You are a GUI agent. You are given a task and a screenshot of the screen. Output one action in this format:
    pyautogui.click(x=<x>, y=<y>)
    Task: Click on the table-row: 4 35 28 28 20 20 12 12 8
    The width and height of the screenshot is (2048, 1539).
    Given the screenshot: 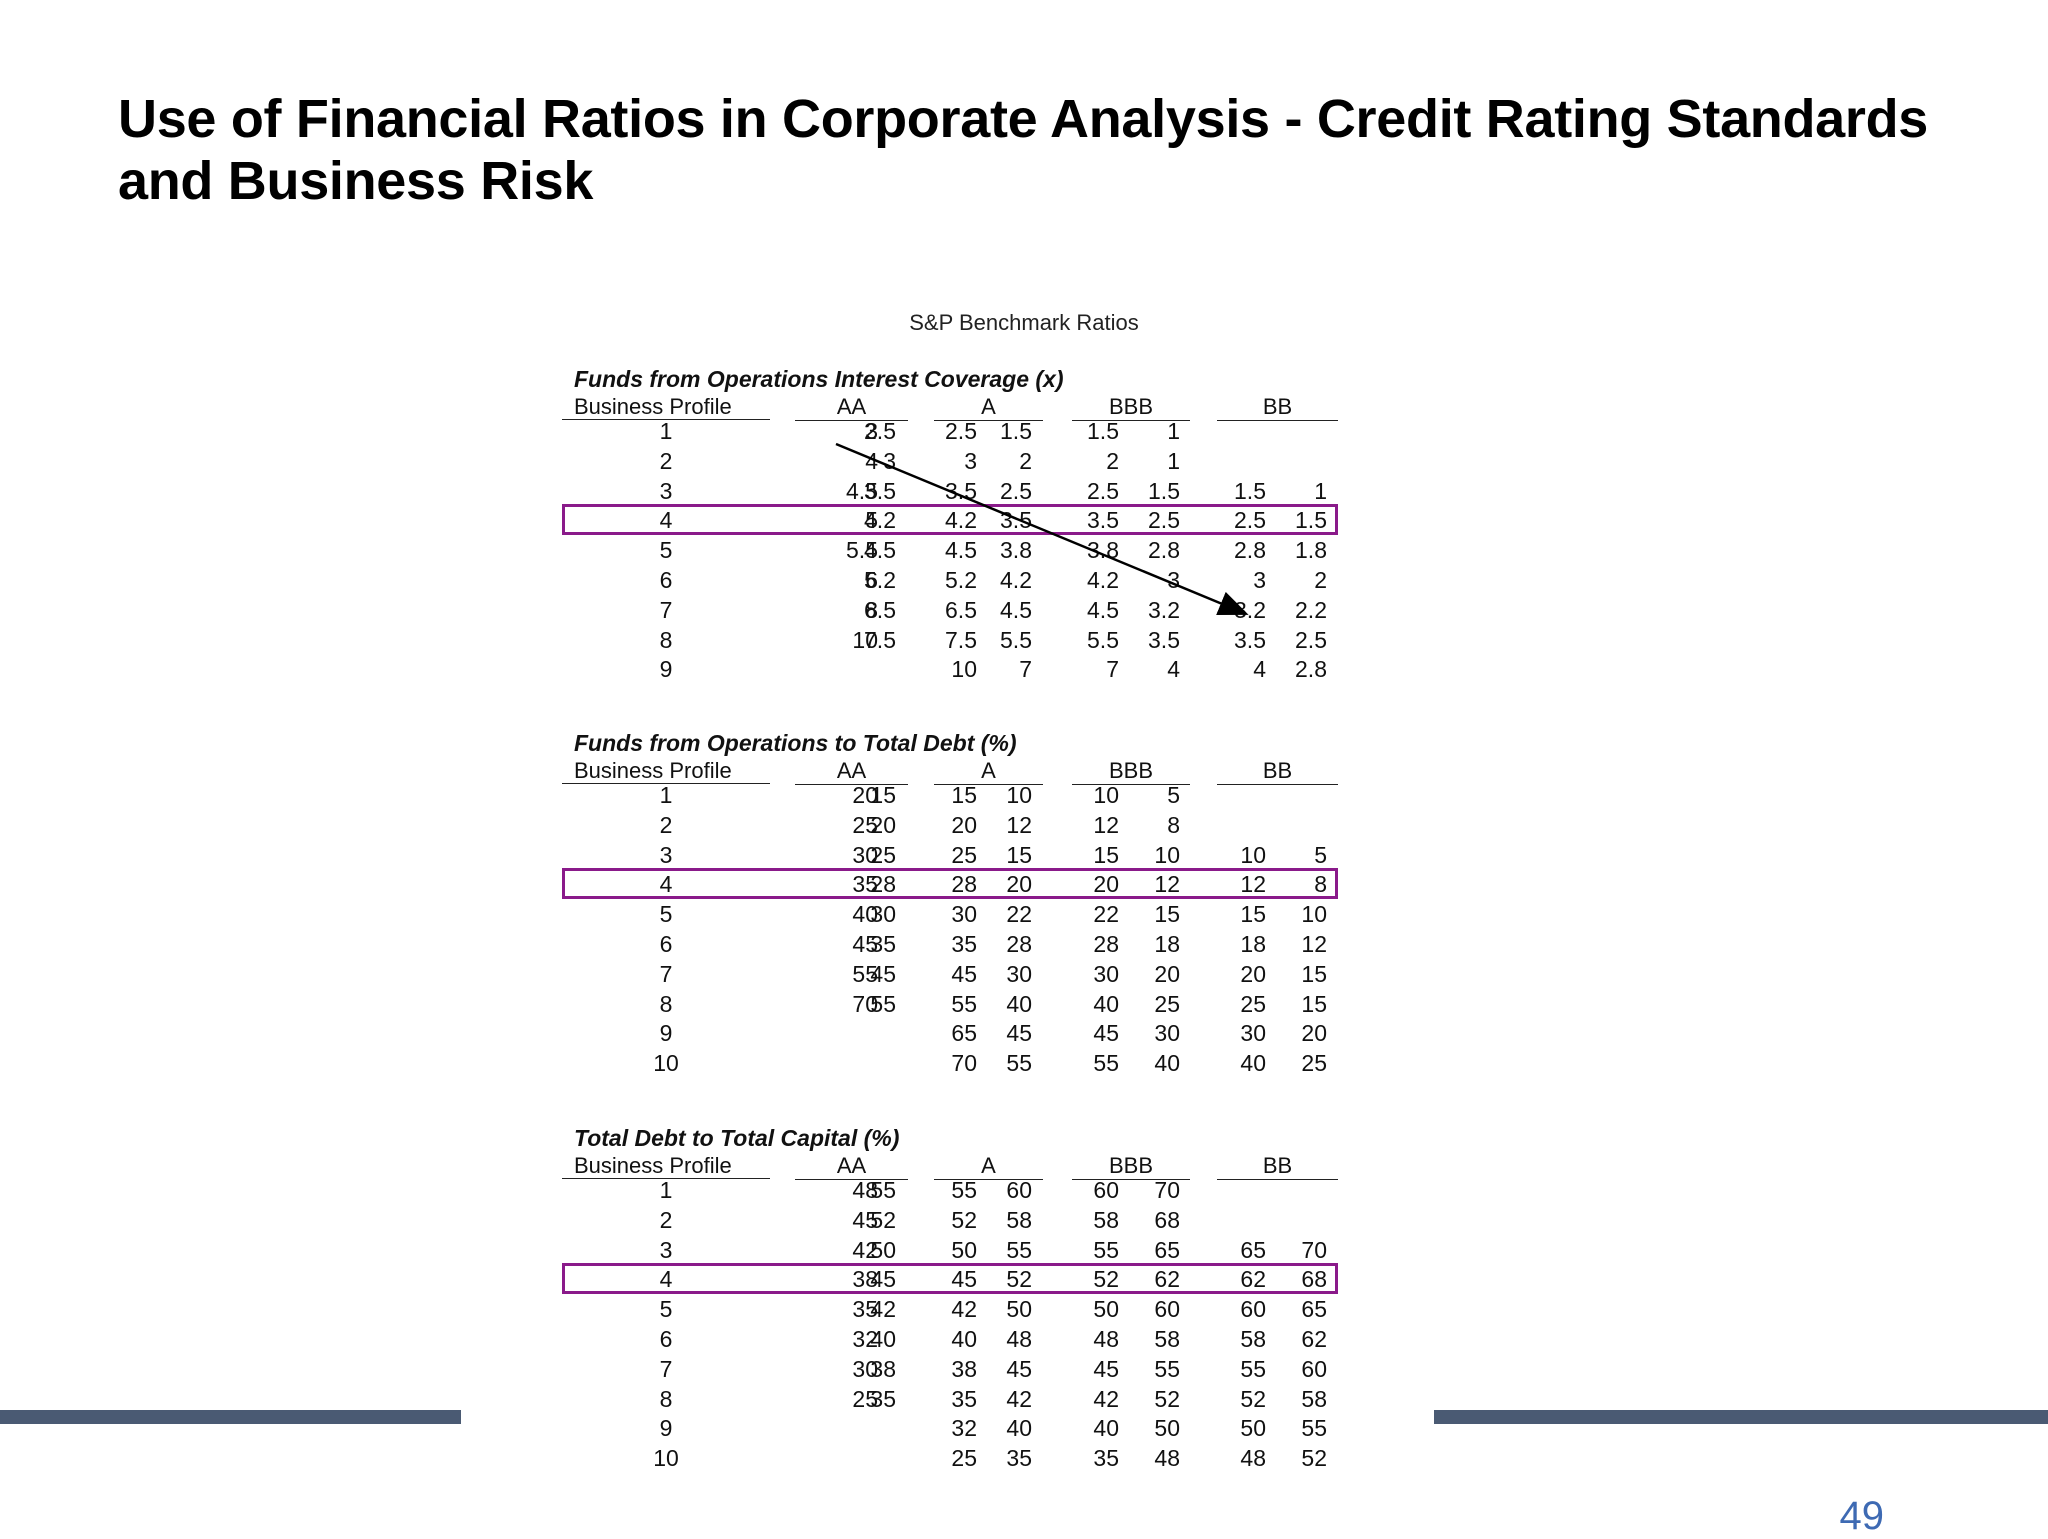 What is the action you would take?
    pyautogui.click(x=1024, y=884)
    